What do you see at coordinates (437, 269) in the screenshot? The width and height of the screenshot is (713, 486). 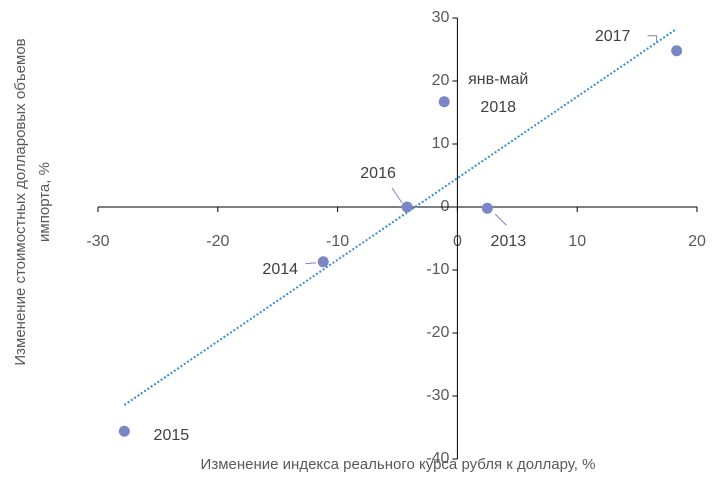 I see `y-tick-label: -10` at bounding box center [437, 269].